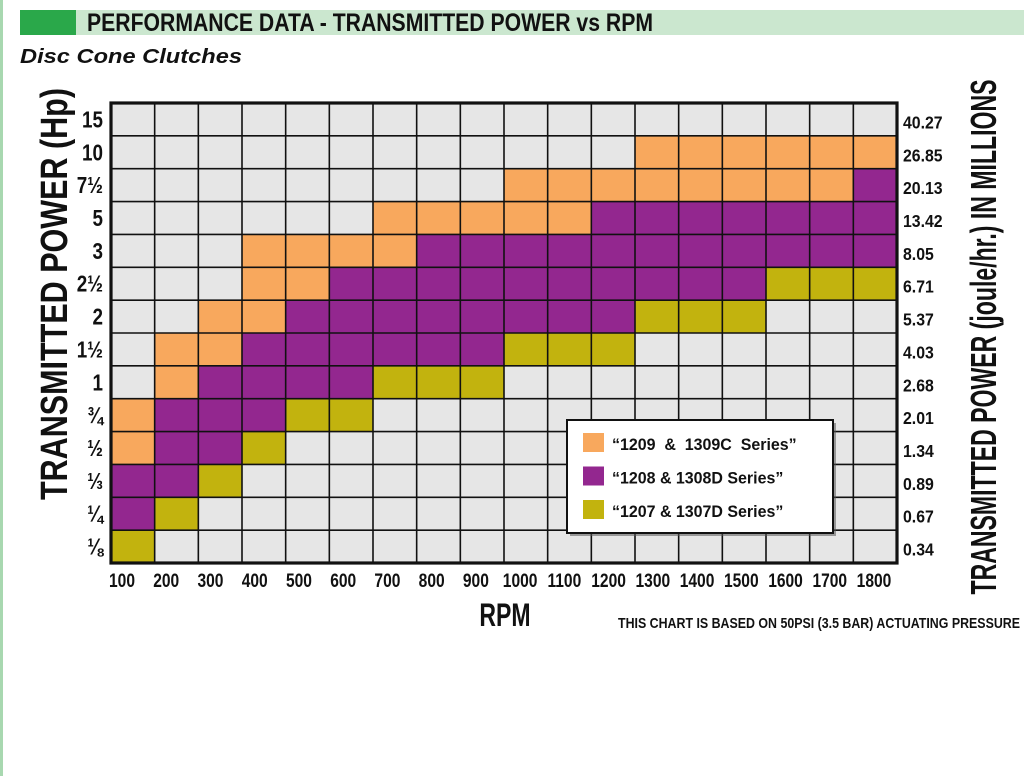  Describe the element at coordinates (95, 514) in the screenshot. I see `y-tick-label: ¼` at that location.